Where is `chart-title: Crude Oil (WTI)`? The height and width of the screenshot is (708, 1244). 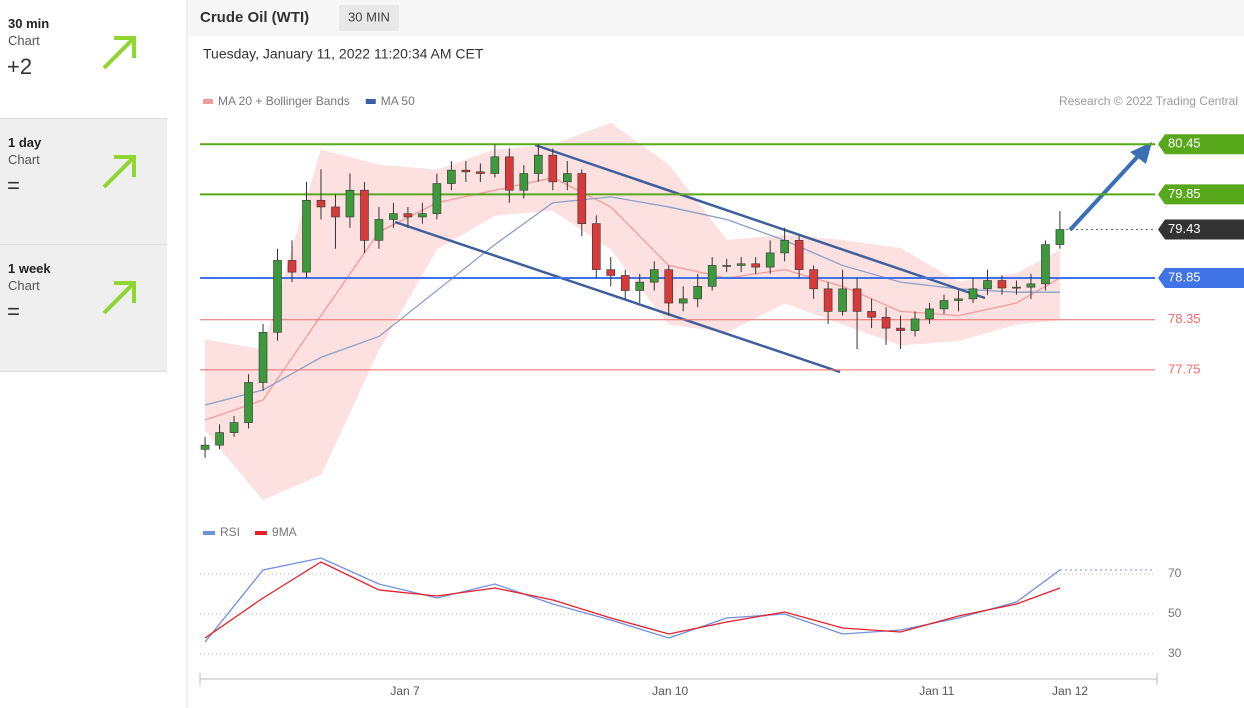
chart-title: Crude Oil (WTI) is located at coordinates (254, 17).